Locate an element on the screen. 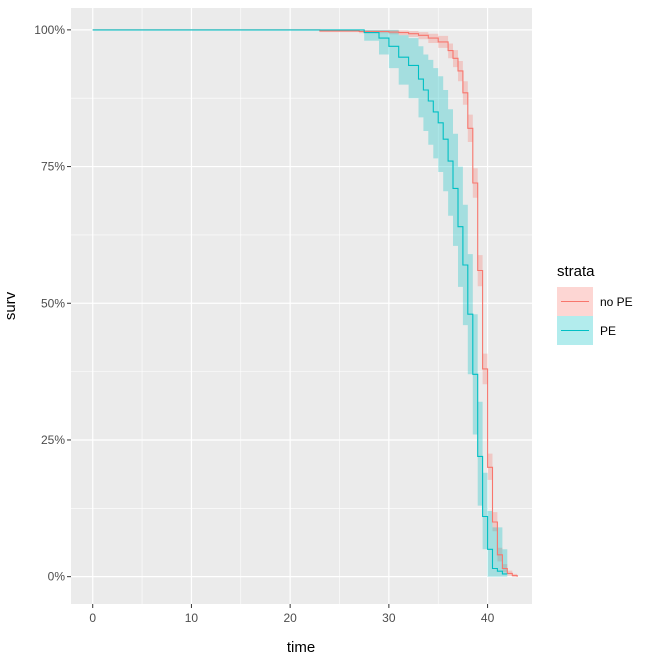 This screenshot has height=654, width=645. y-axis-title: surv is located at coordinates (10, 305).